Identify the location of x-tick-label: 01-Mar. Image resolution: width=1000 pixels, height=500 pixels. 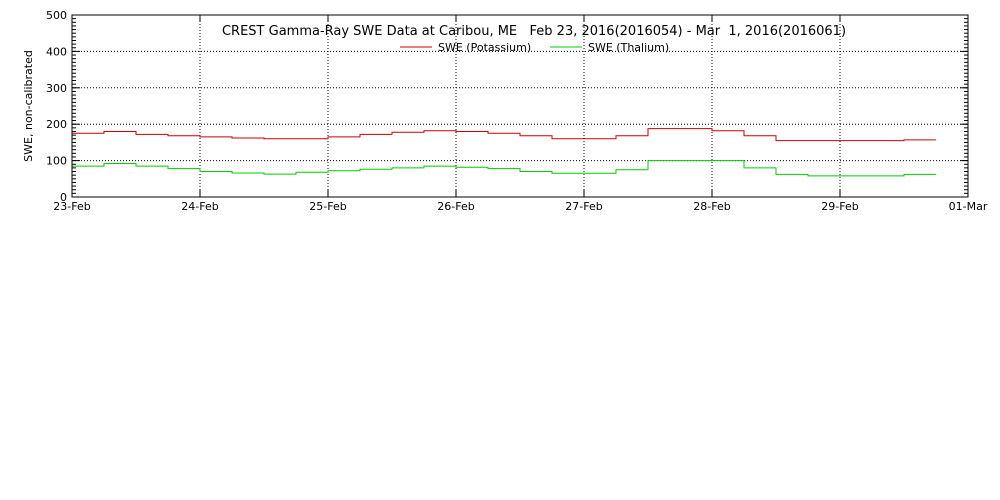
(968, 206).